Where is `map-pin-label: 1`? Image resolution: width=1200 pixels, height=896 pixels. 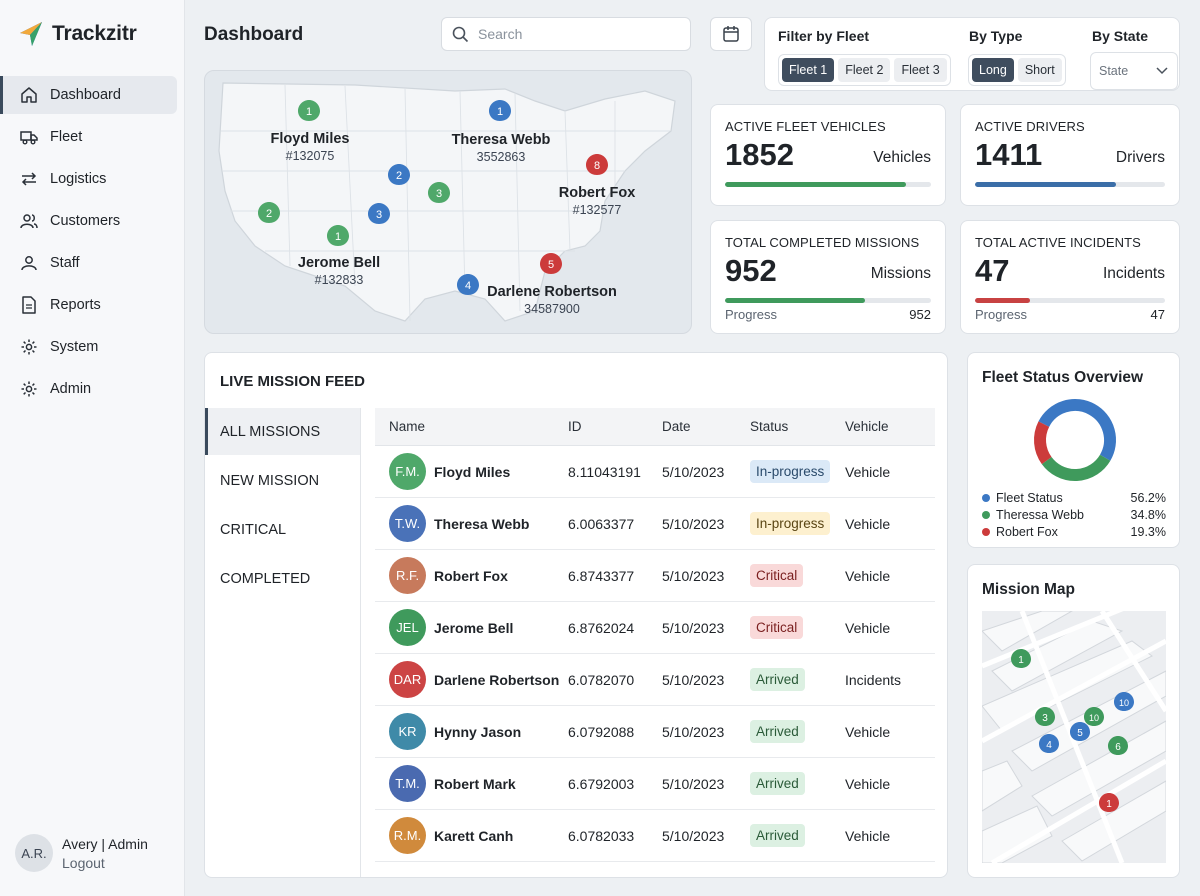 map-pin-label: 1 is located at coordinates (1109, 804).